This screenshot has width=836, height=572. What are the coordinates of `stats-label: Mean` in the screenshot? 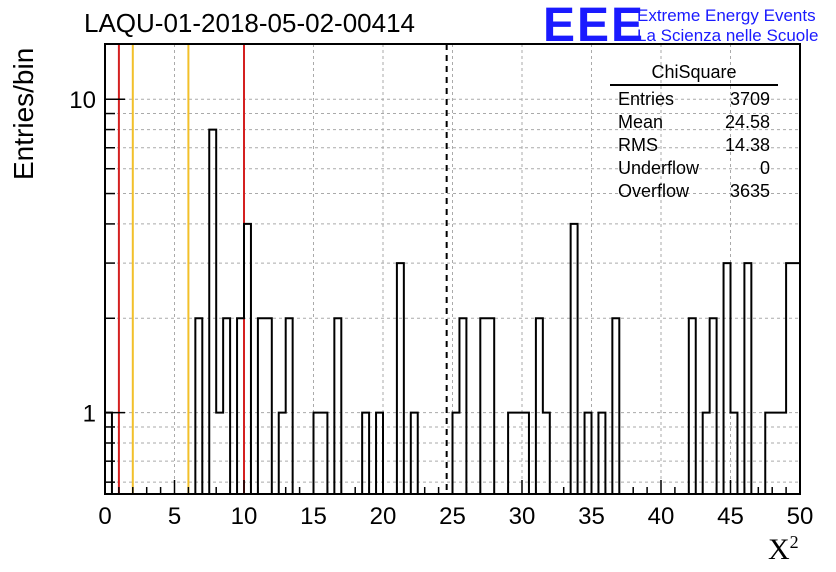 It's located at (641, 122).